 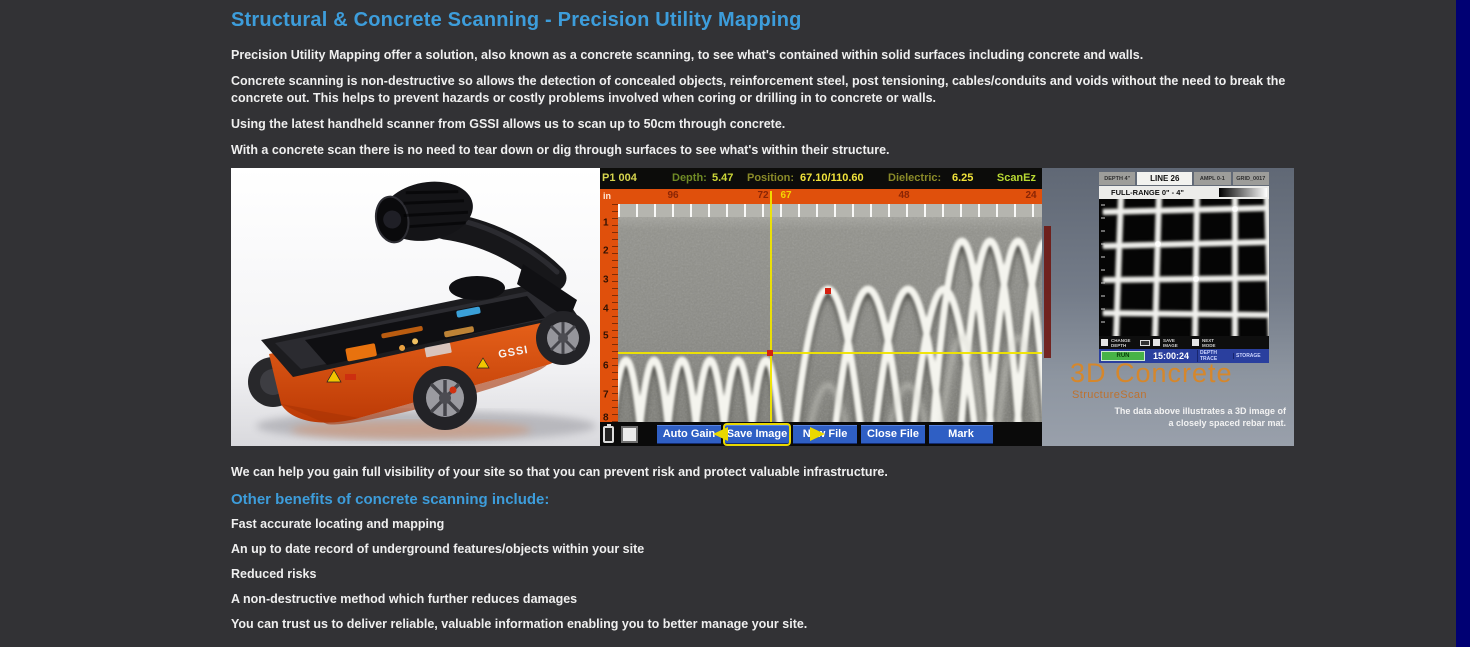 I want to click on ruler-cursor-label: 67, so click(x=786, y=195).